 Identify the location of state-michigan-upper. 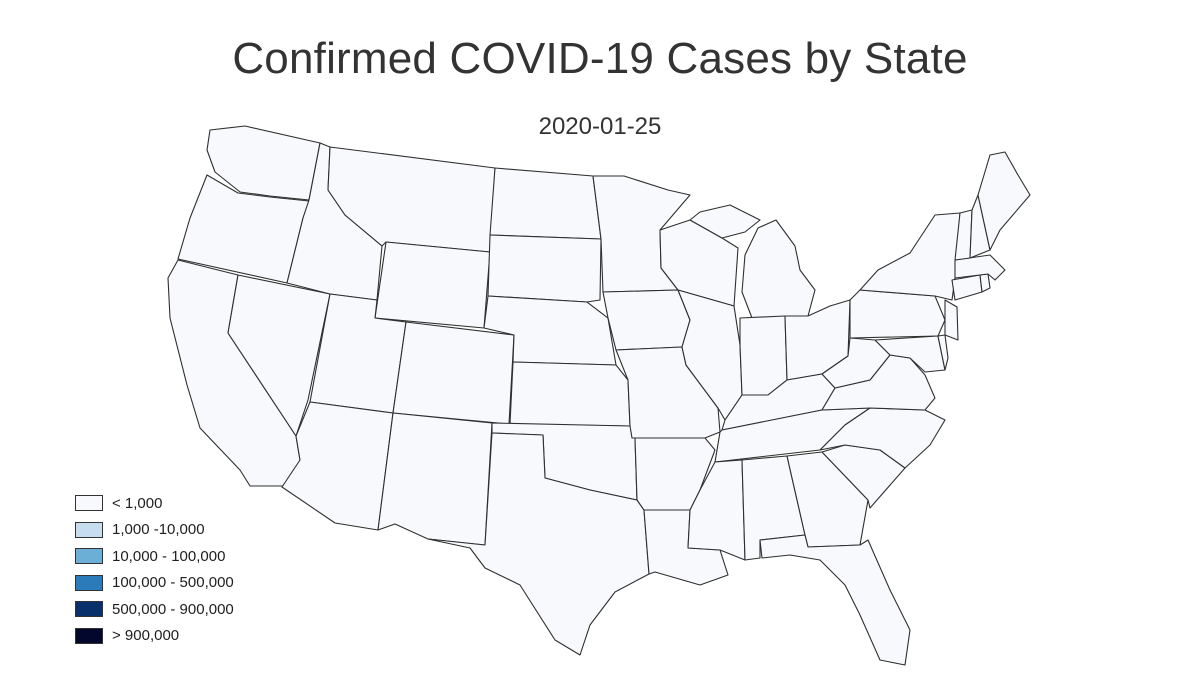
(725, 221).